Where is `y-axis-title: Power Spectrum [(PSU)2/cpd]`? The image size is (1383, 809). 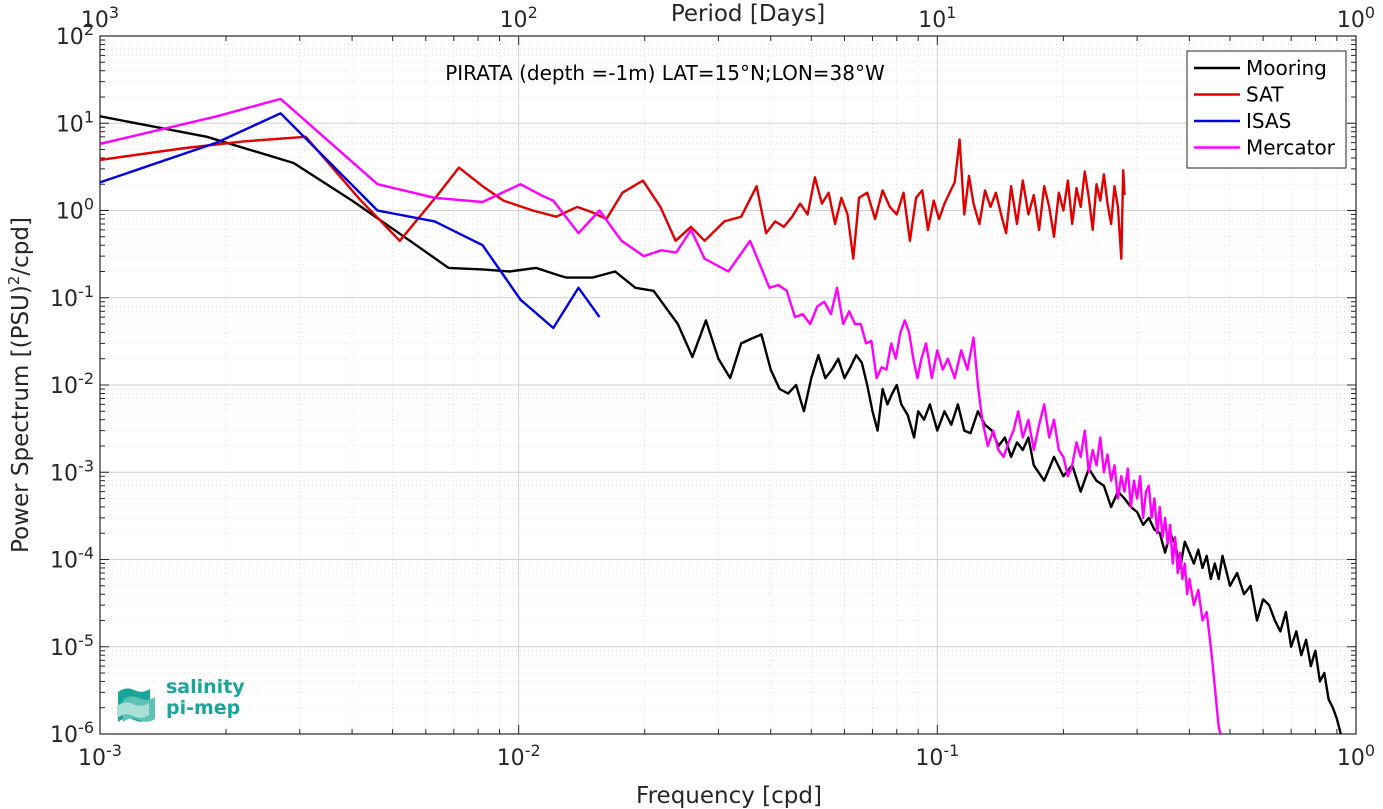
y-axis-title: Power Spectrum [(PSU)2/cpd] is located at coordinates (19, 385).